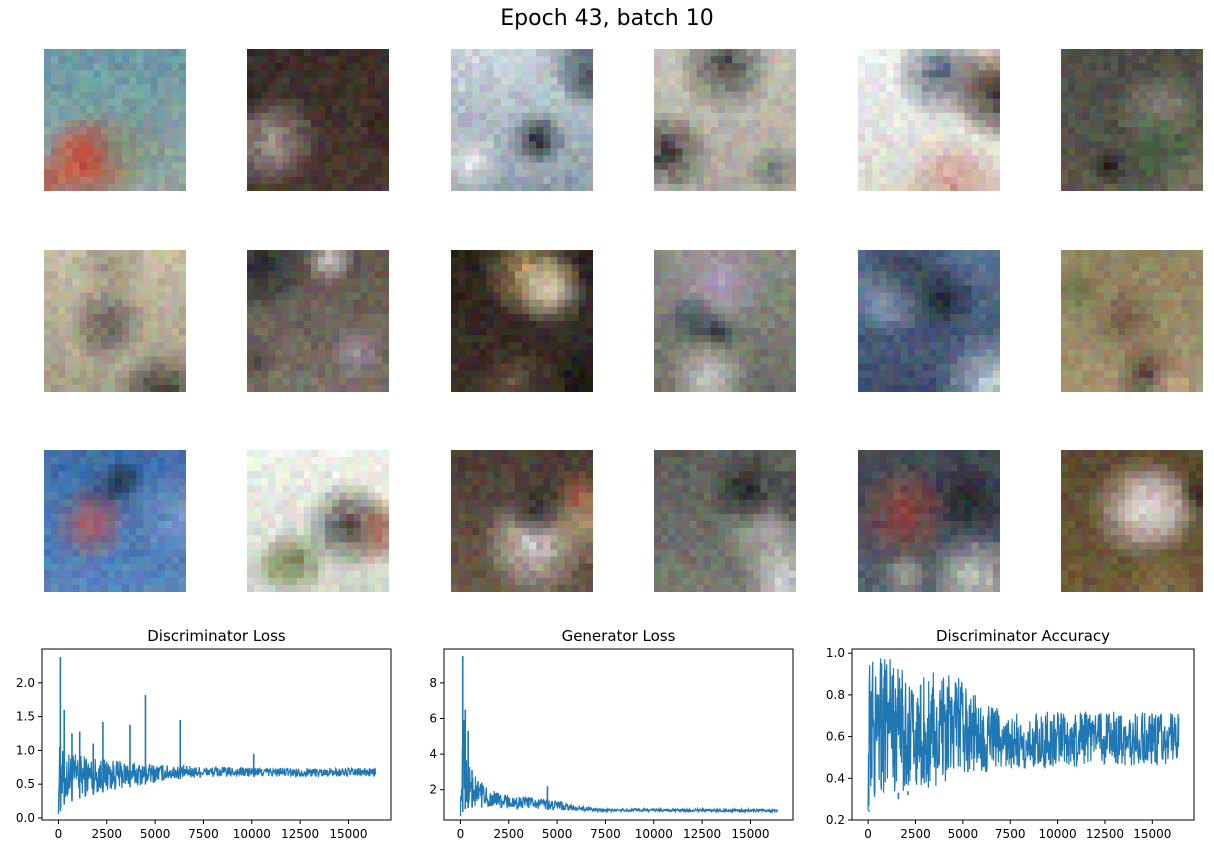 This screenshot has width=1214, height=853. What do you see at coordinates (619, 636) in the screenshot?
I see `chart-title: Generator Loss` at bounding box center [619, 636].